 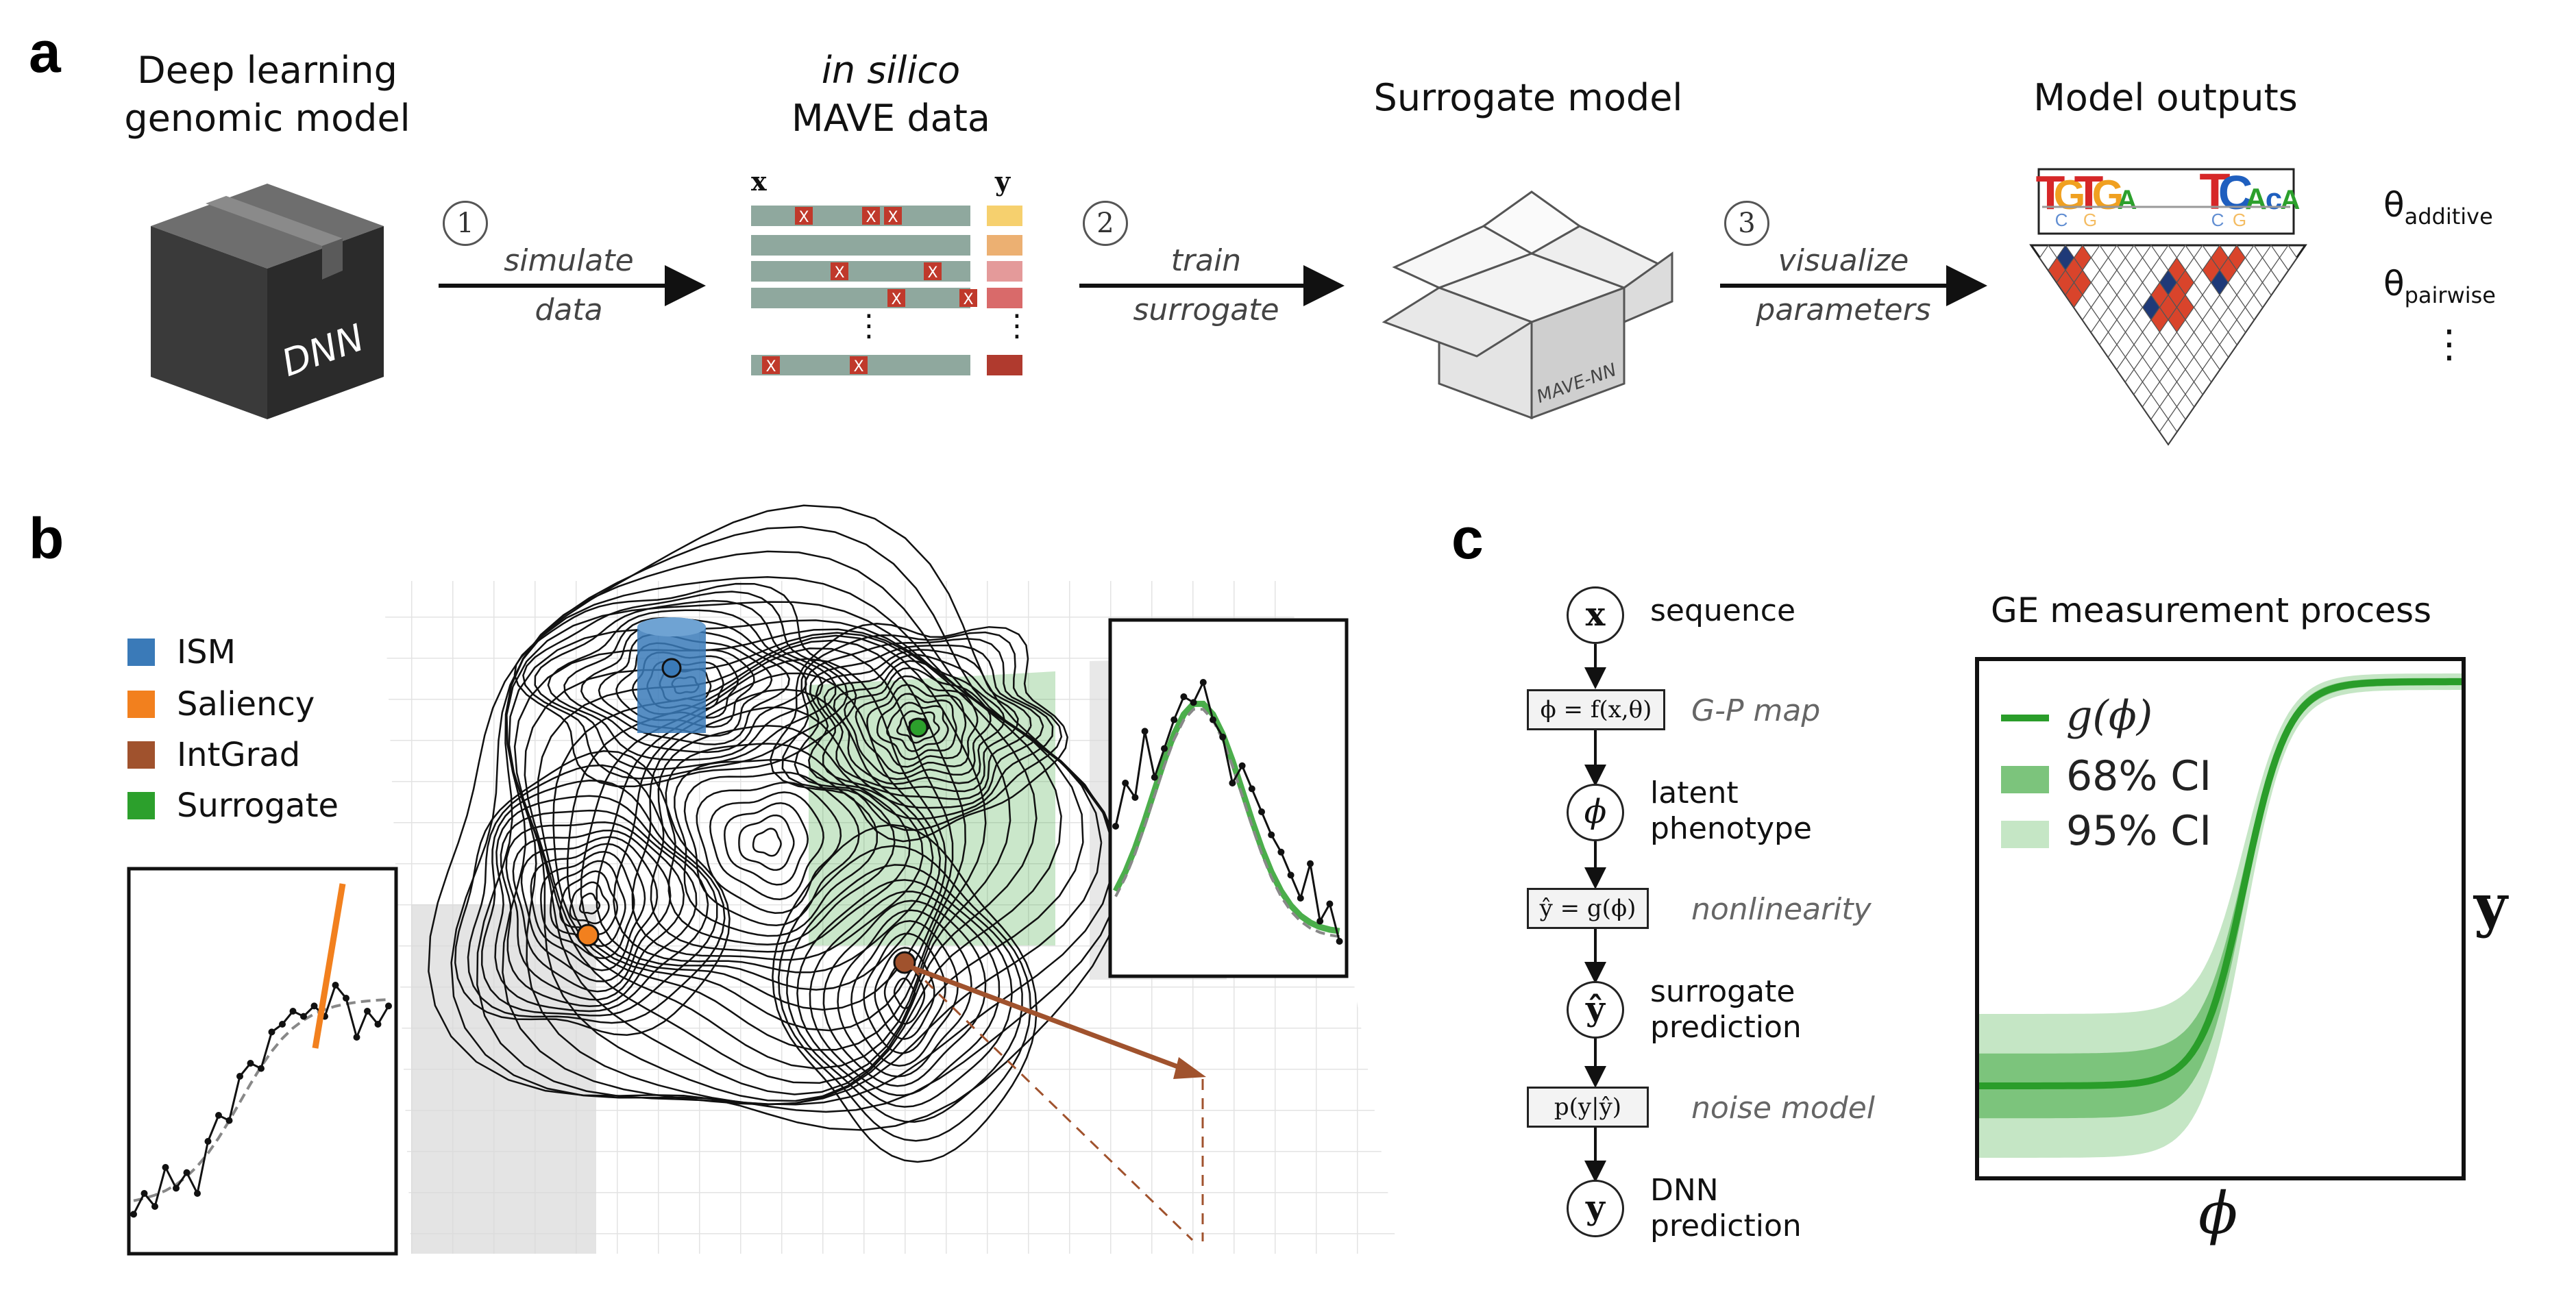 What do you see at coordinates (1596, 710) in the screenshot?
I see `box-gp-map: ϕ = f(x,θ)` at bounding box center [1596, 710].